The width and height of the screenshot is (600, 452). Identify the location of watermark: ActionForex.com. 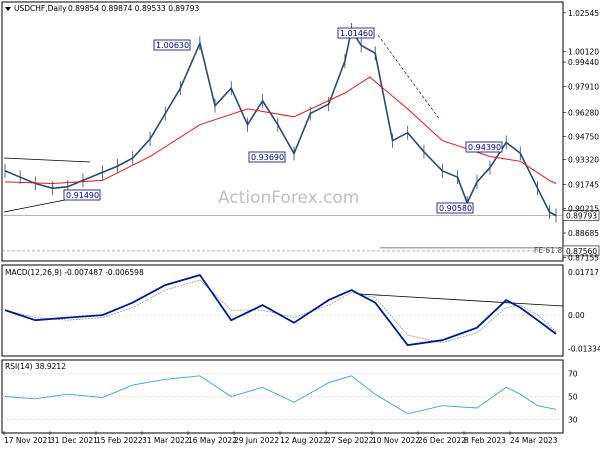
(288, 198).